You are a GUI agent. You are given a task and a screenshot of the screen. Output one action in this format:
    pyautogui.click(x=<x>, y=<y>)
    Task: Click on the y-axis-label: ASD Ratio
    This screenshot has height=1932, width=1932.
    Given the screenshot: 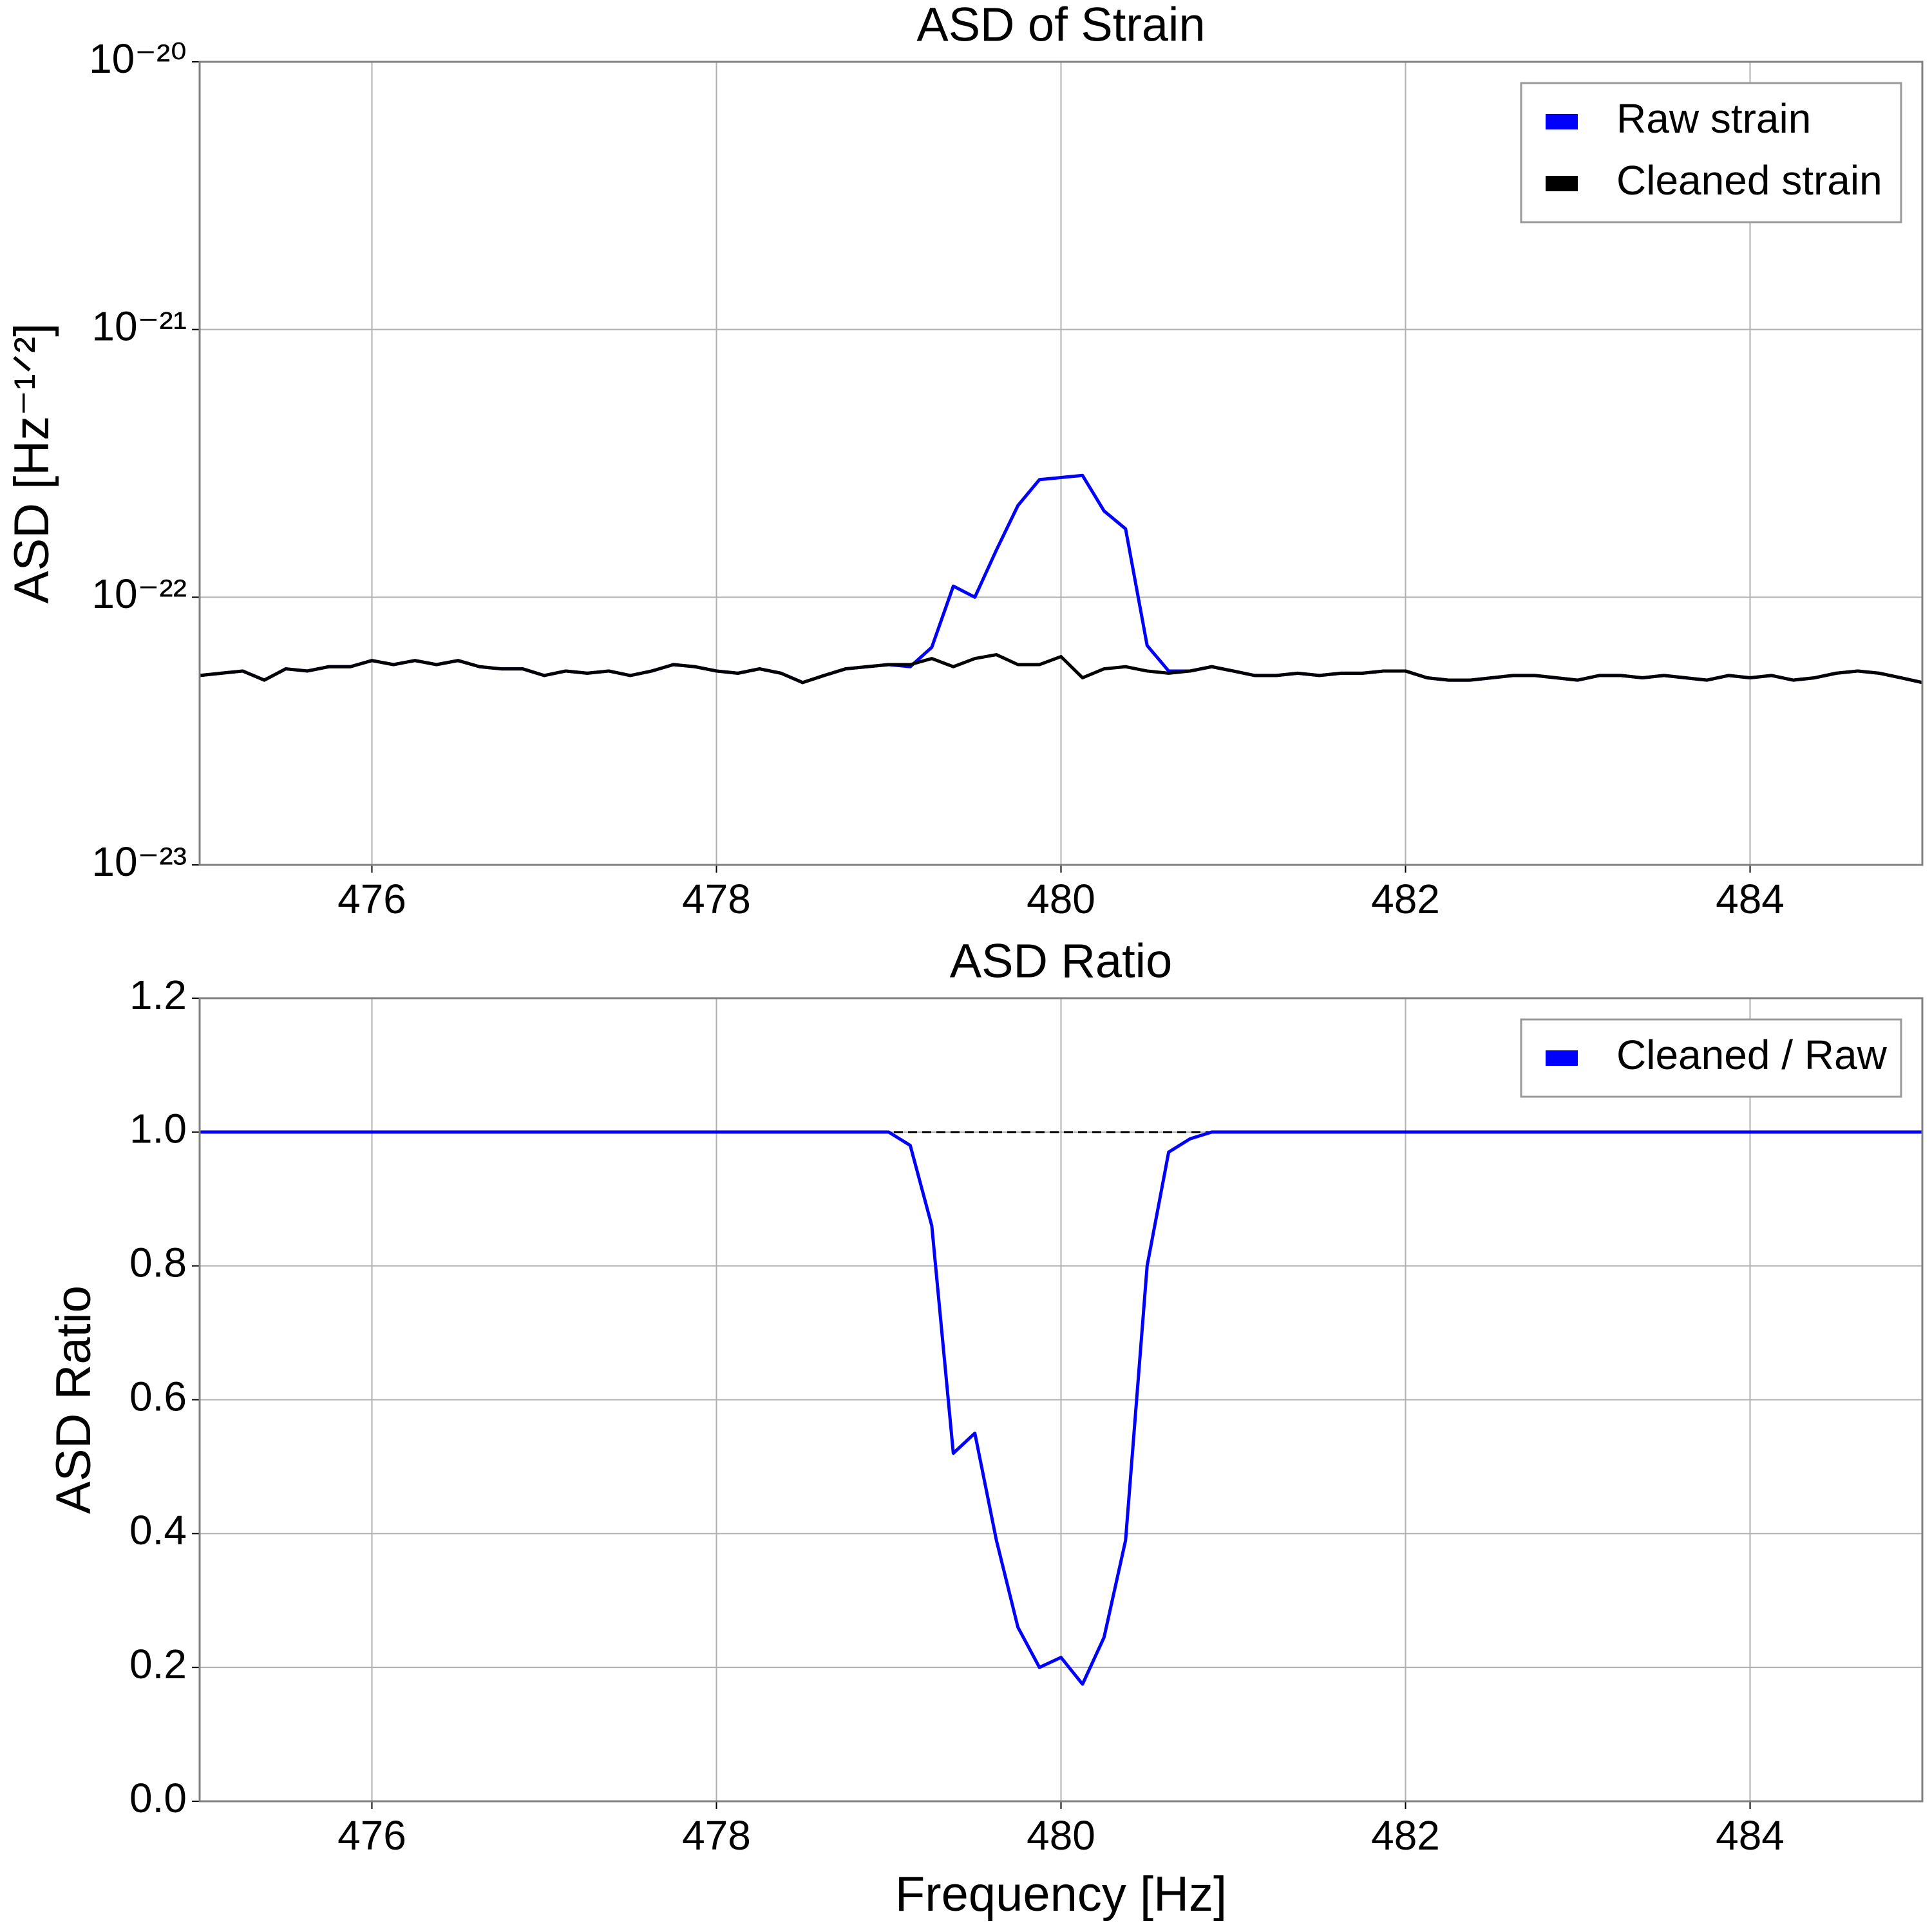 What is the action you would take?
    pyautogui.click(x=73, y=1399)
    